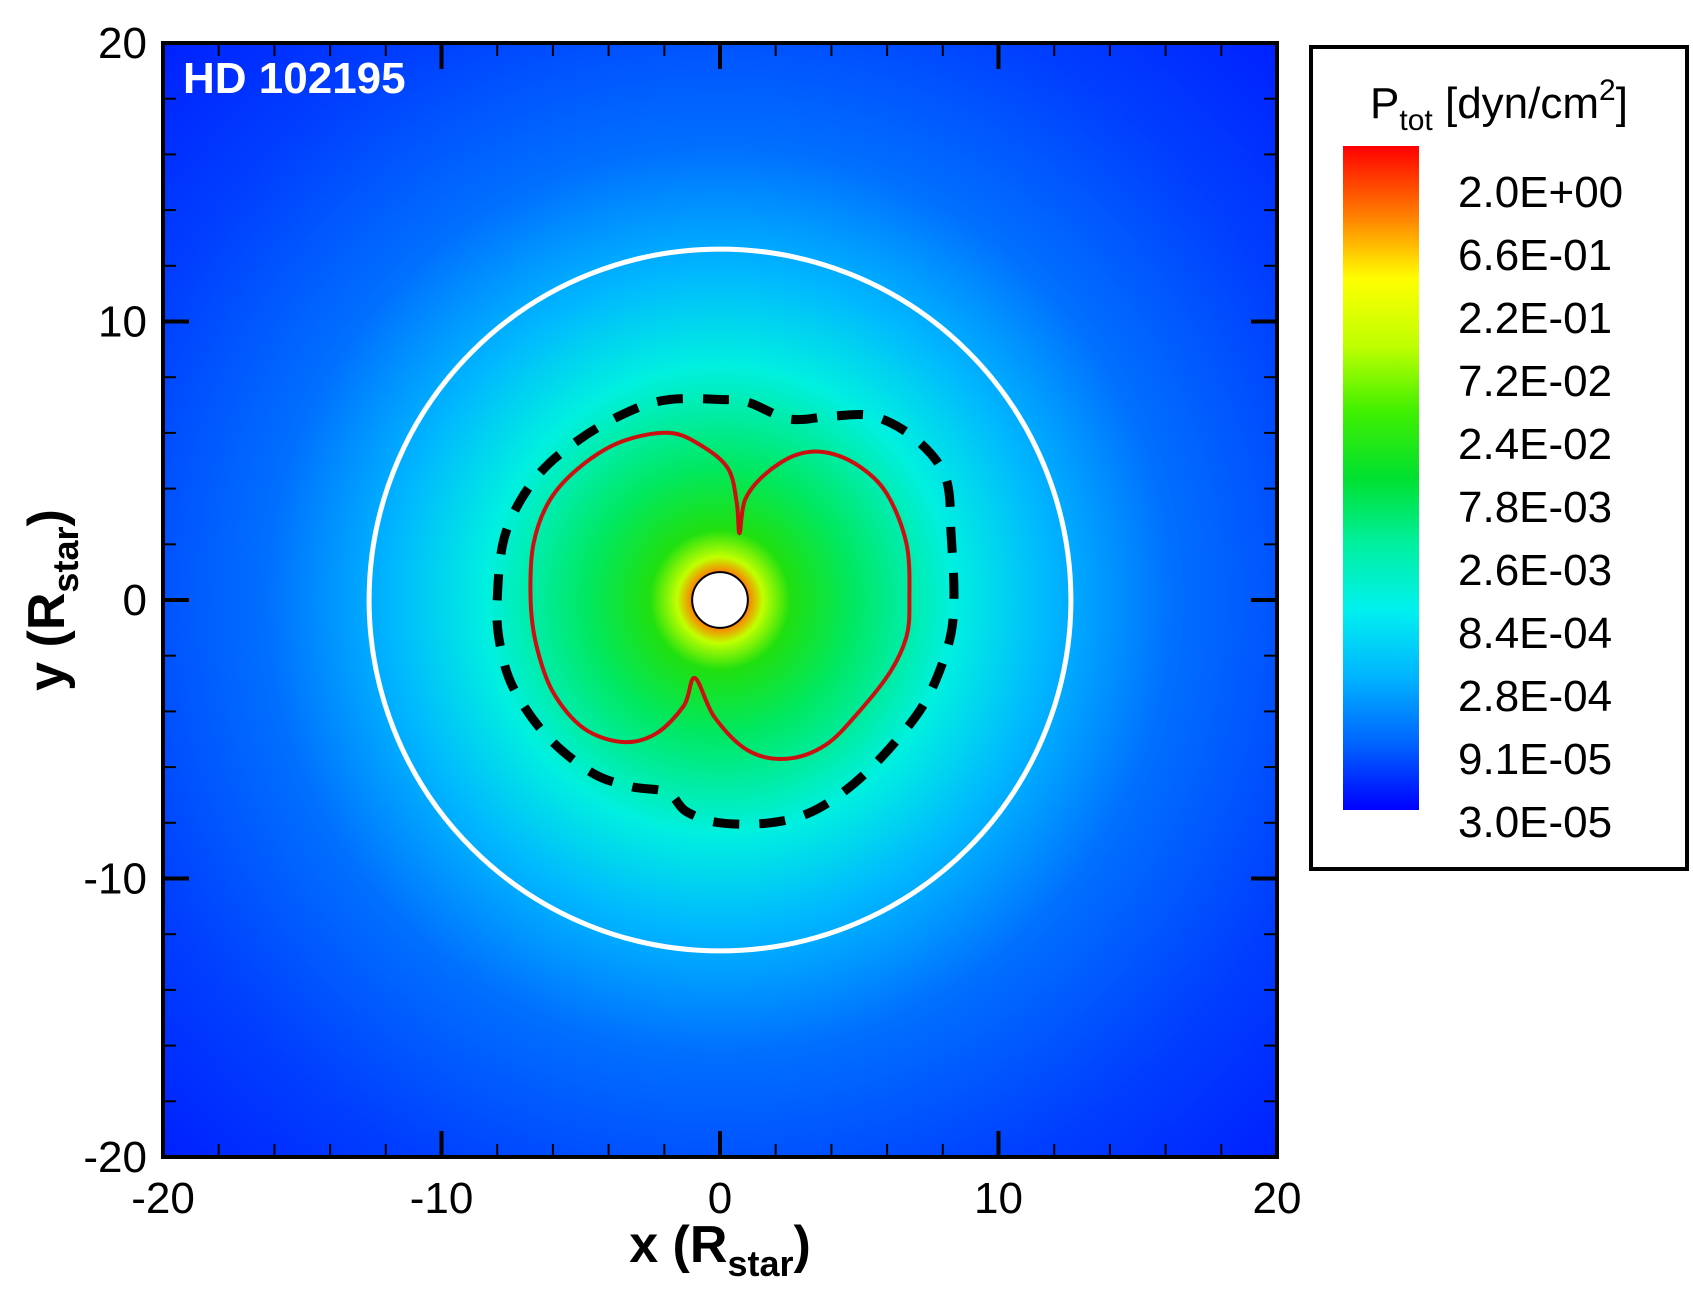  I want to click on x-axis-title-close: ), so click(801, 1245).